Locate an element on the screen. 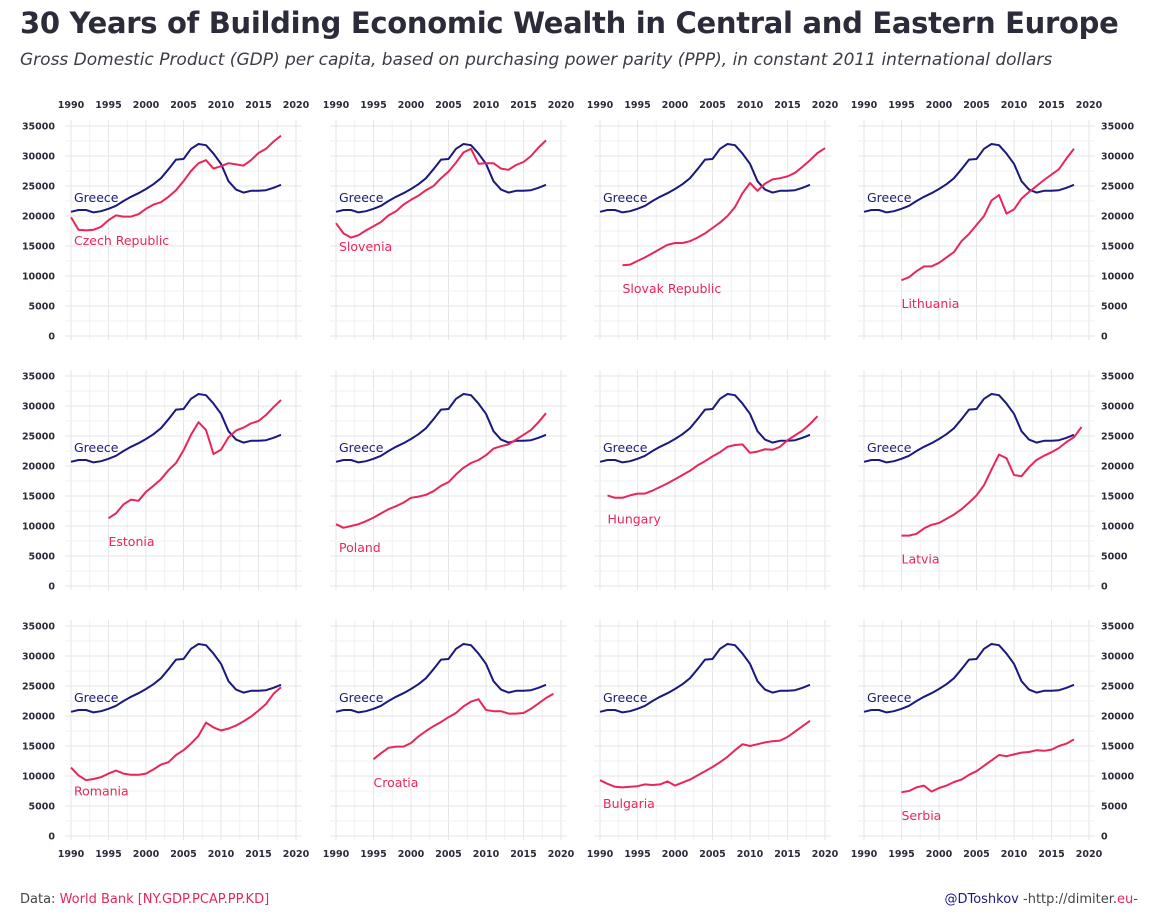  country-series-label: Croatia is located at coordinates (396, 782).